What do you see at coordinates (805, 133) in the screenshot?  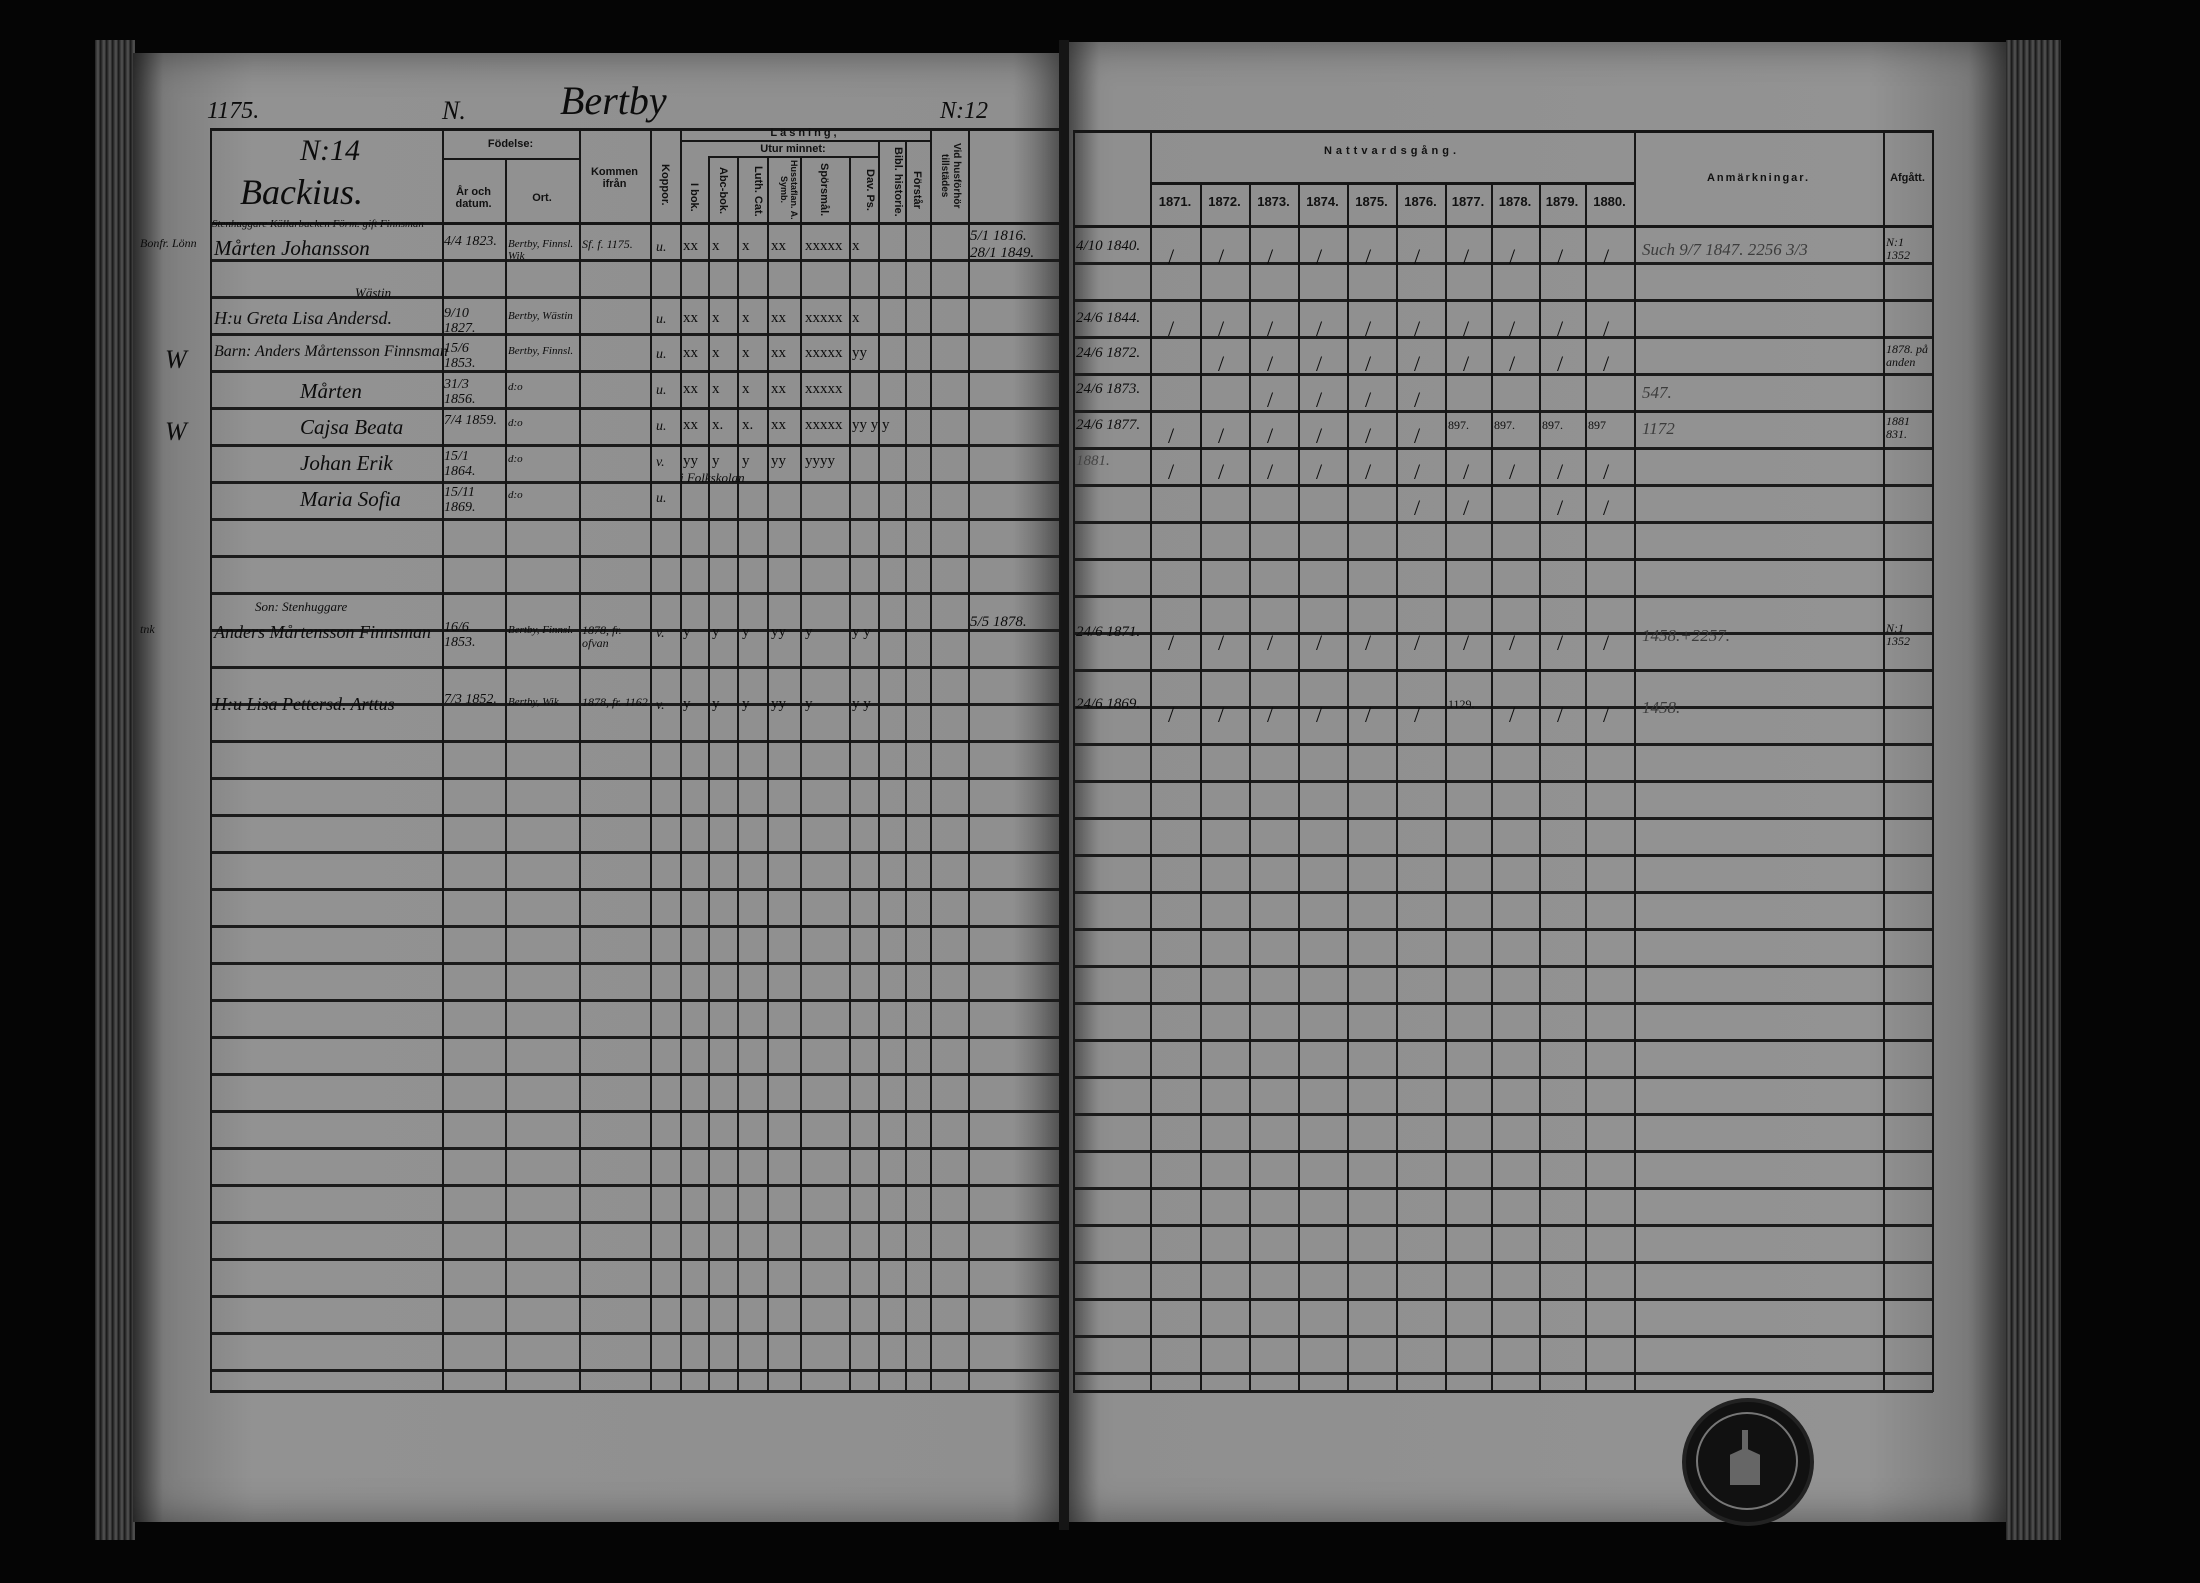 I see `header-lasning: Läsning,` at bounding box center [805, 133].